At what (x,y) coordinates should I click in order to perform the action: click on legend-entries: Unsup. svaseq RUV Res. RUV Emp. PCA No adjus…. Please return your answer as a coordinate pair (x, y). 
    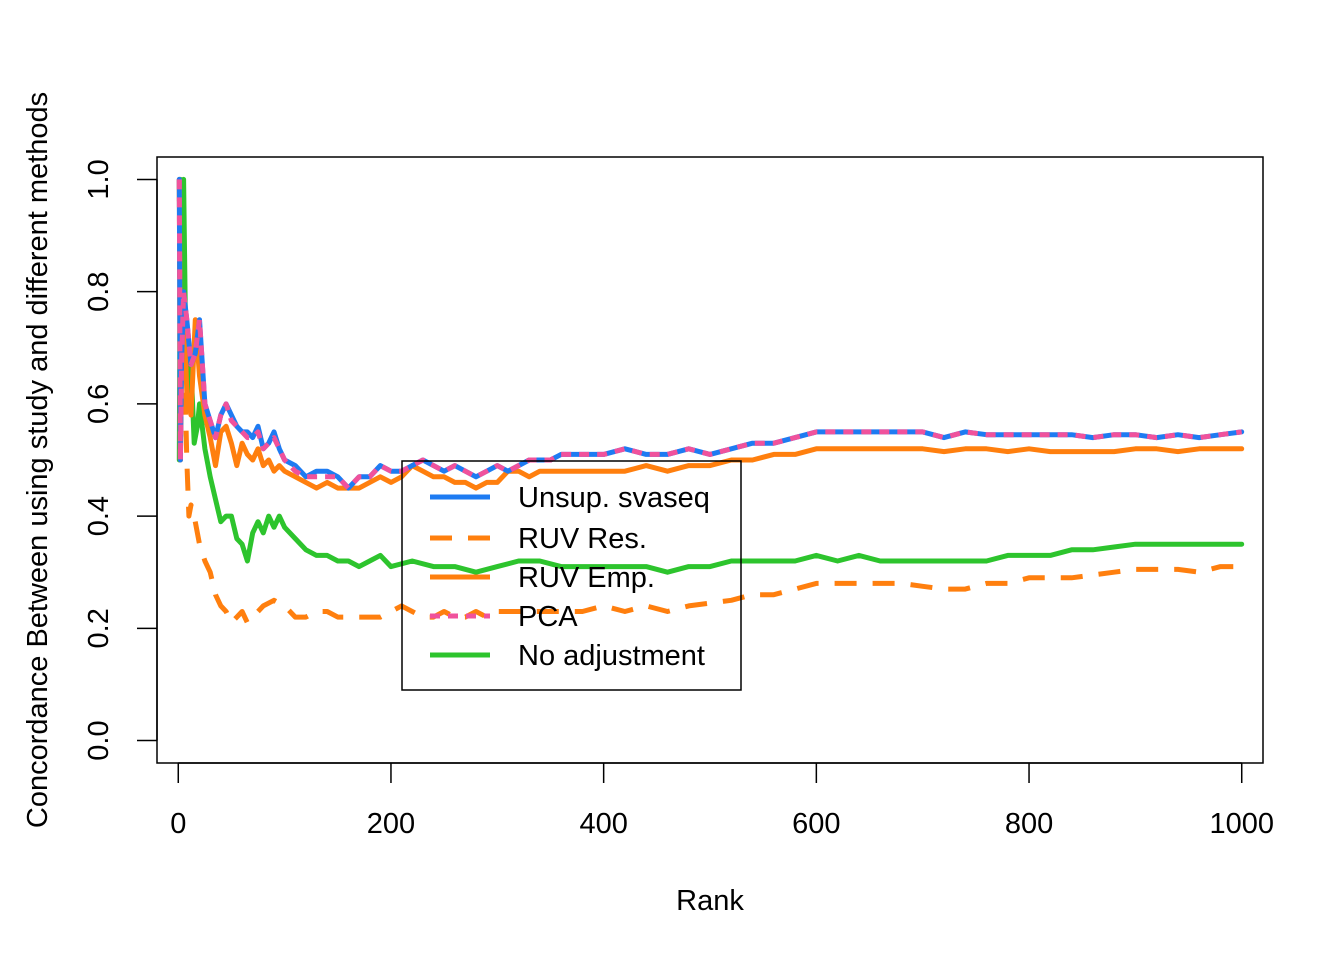
    Looking at the image, I should click on (570, 577).